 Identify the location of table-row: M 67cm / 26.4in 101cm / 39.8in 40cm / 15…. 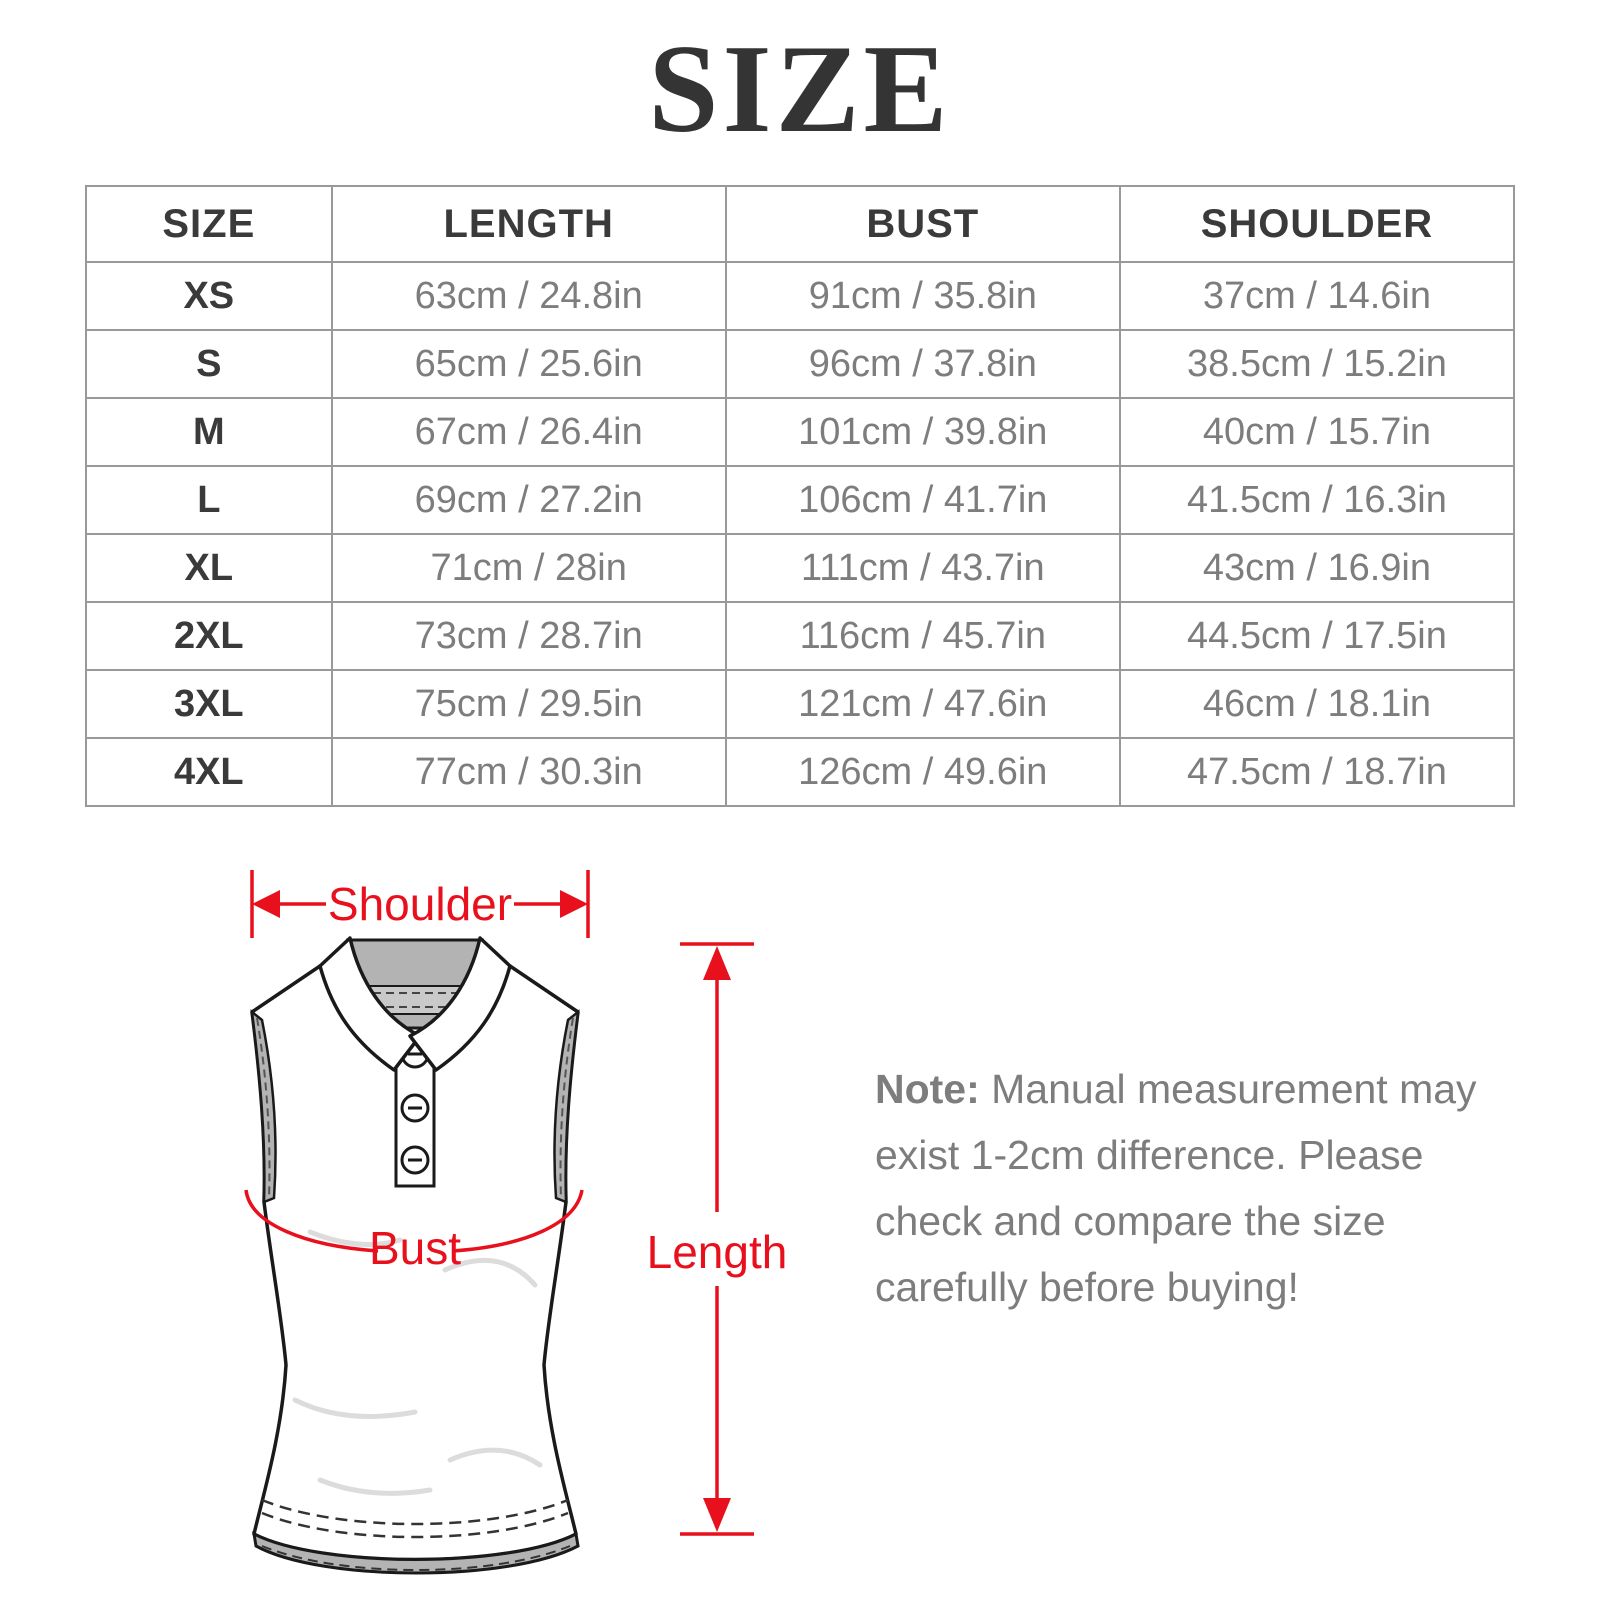
(800, 432).